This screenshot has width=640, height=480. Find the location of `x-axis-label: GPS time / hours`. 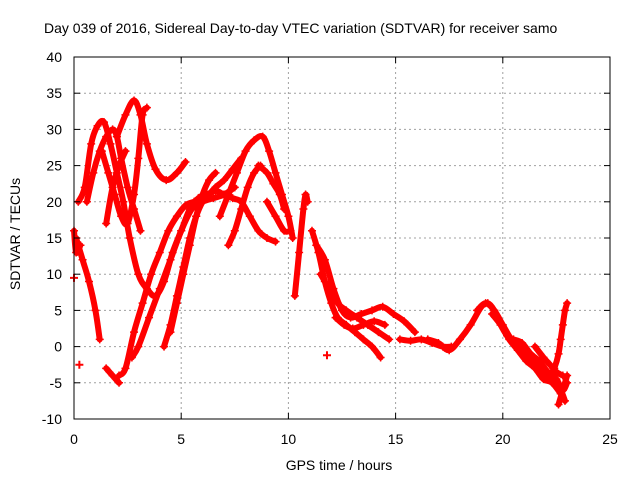

x-axis-label: GPS time / hours is located at coordinates (339, 465).